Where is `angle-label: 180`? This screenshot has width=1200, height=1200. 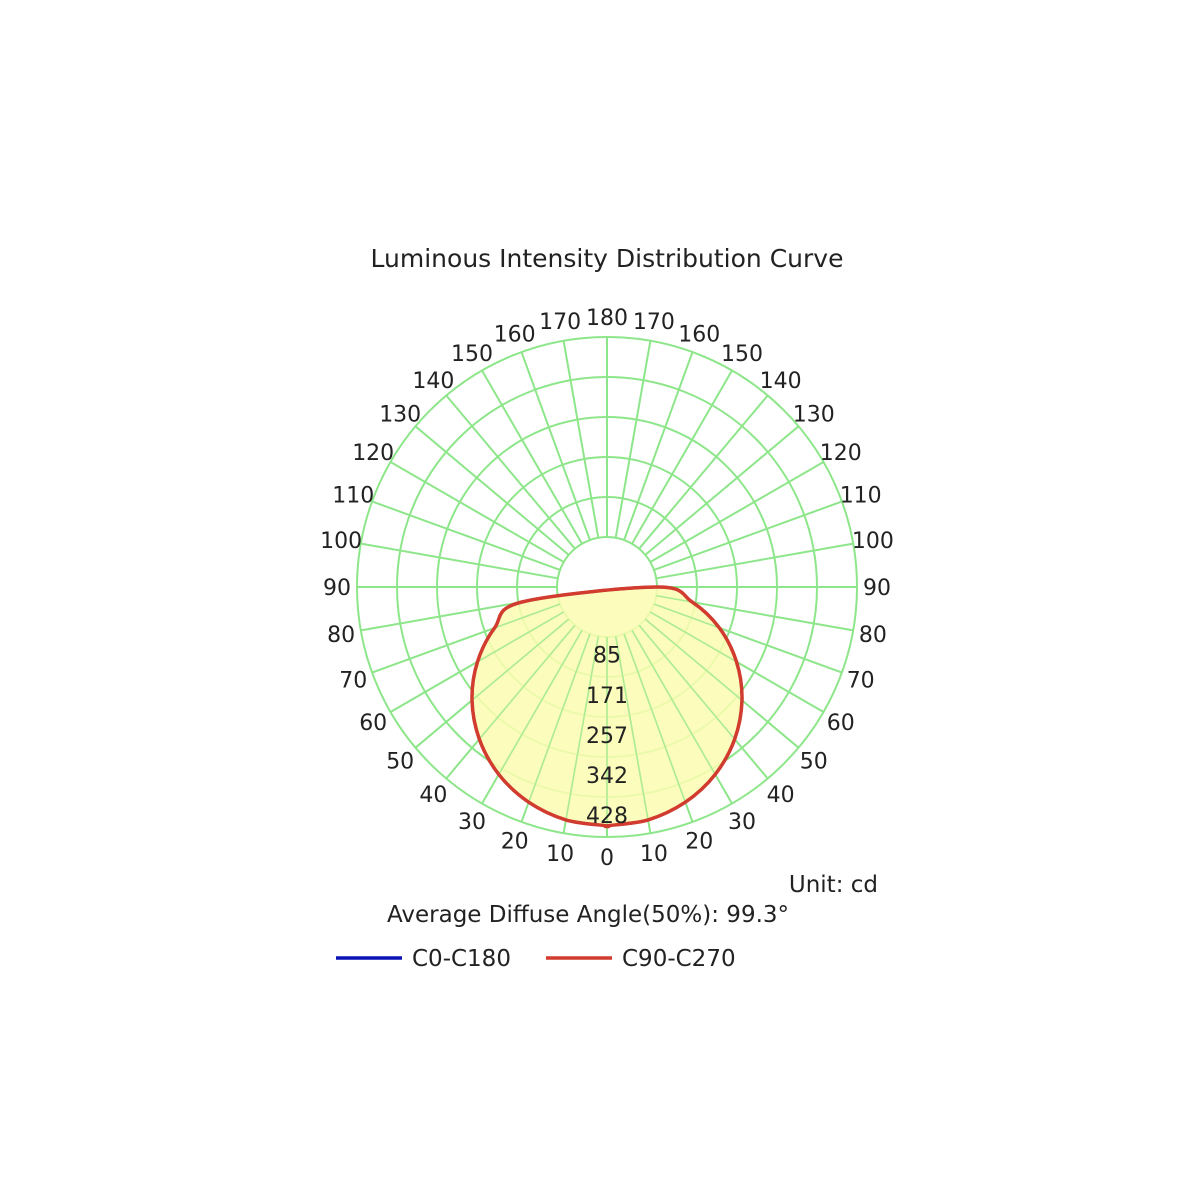 angle-label: 180 is located at coordinates (607, 318).